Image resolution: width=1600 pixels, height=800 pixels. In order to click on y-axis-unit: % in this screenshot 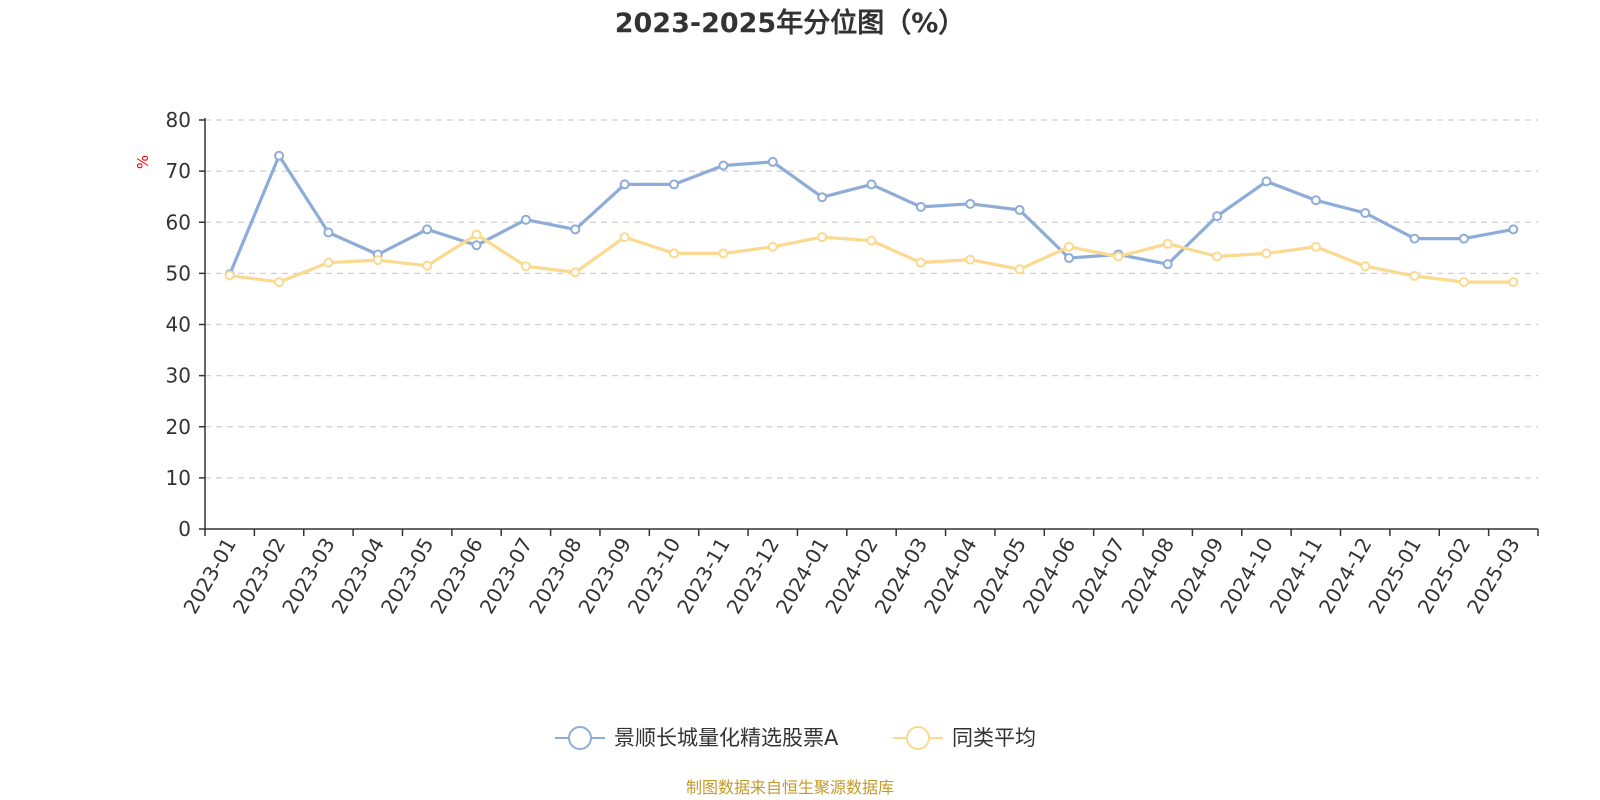, I will do `click(143, 162)`.